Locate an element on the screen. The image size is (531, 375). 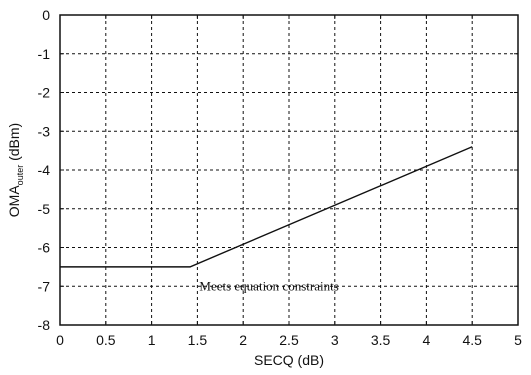
x-tick-label: 0 is located at coordinates (60, 340).